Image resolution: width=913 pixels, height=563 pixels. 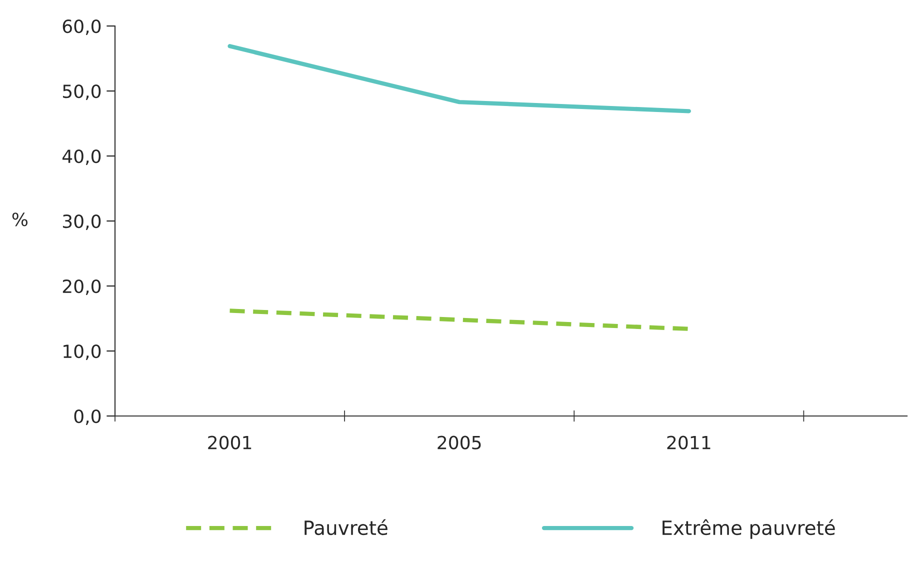 I want to click on x-tick-label: 2001, so click(x=230, y=443).